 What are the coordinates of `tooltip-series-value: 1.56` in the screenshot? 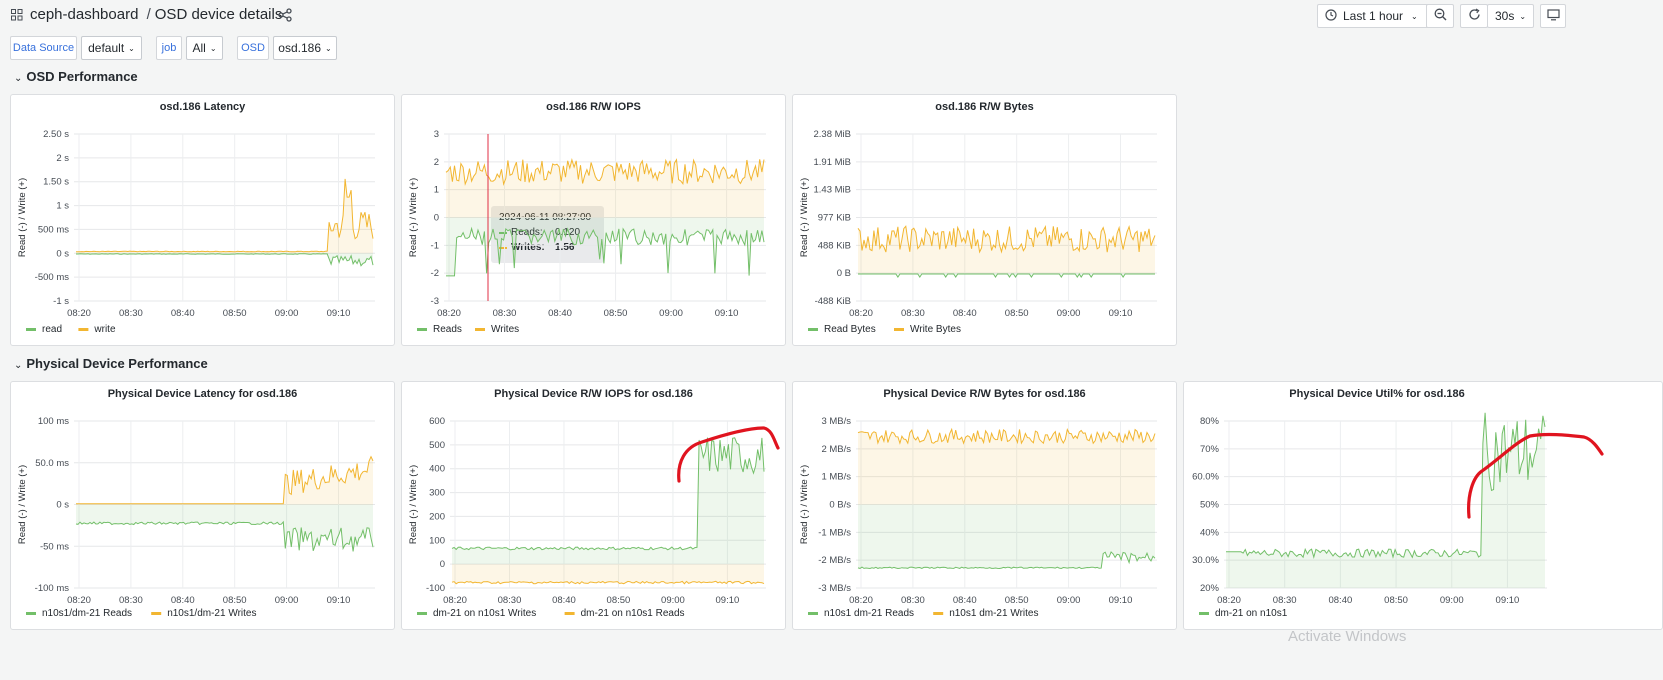 It's located at (565, 247).